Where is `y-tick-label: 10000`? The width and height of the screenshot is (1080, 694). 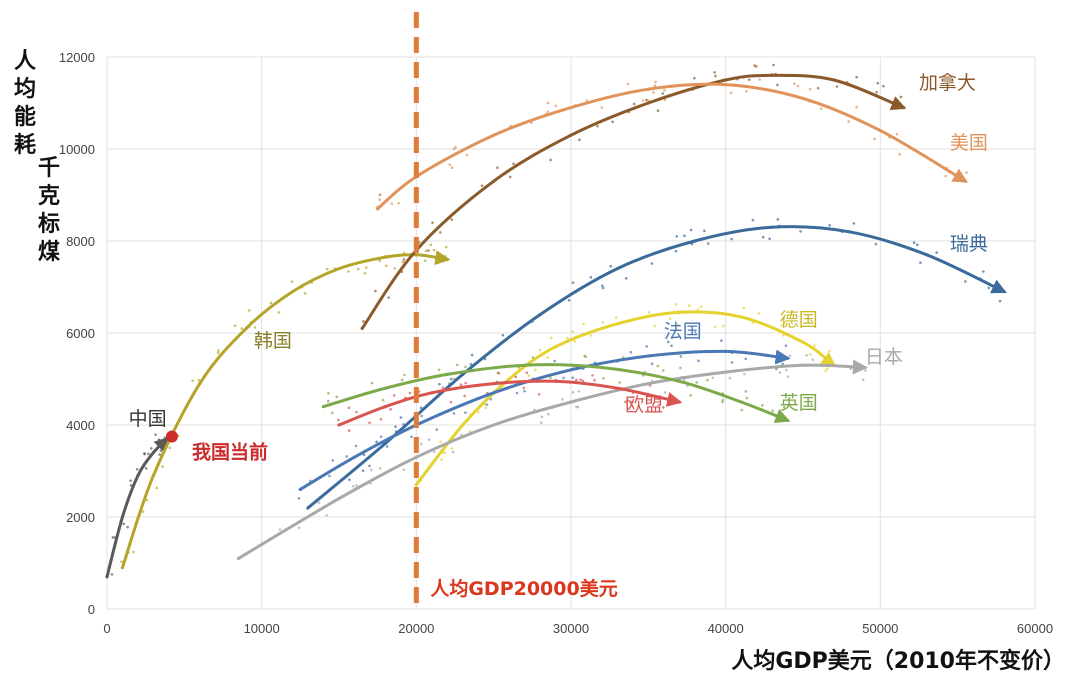
y-tick-label: 10000 is located at coordinates (77, 149).